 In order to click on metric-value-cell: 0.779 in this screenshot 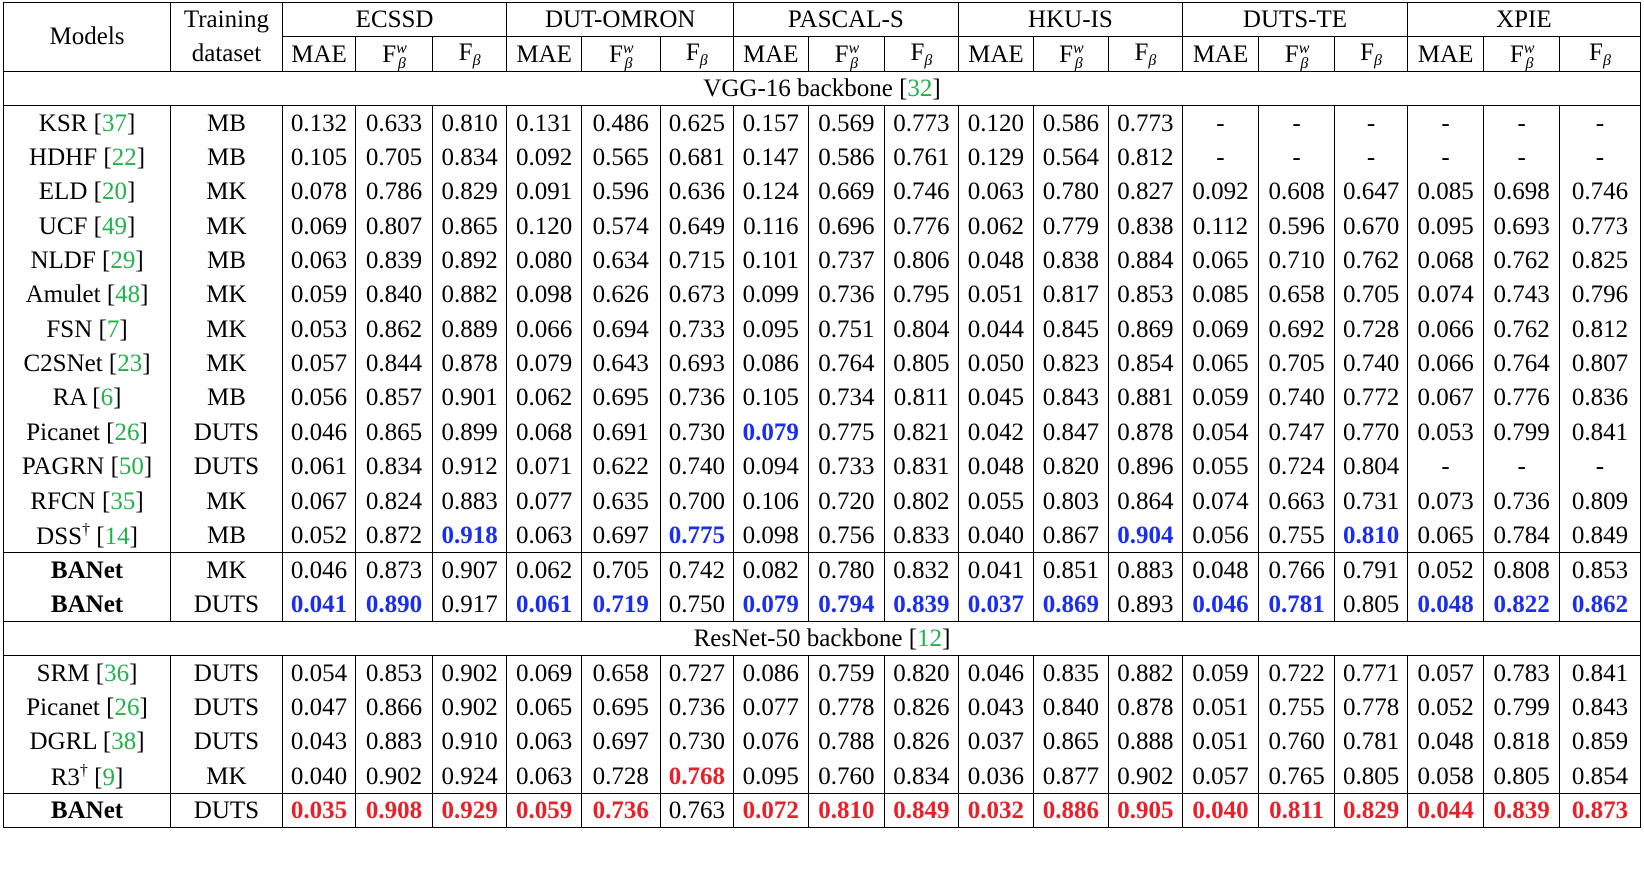, I will do `click(1071, 226)`.